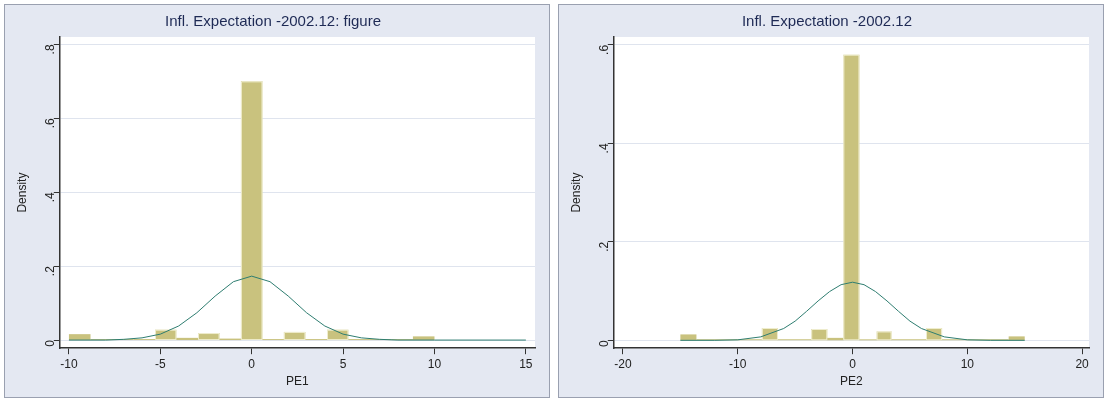 The image size is (1108, 406). Describe the element at coordinates (50, 49) in the screenshot. I see `y-tick-label: .8` at that location.